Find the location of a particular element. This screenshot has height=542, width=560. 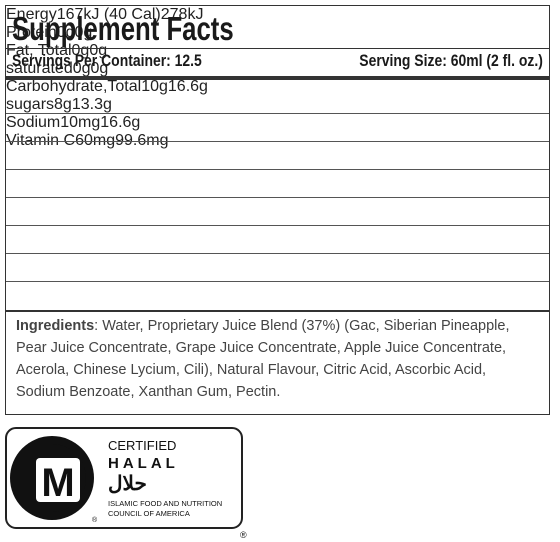

cell: Carbohydrate,Total is located at coordinates (74, 86).